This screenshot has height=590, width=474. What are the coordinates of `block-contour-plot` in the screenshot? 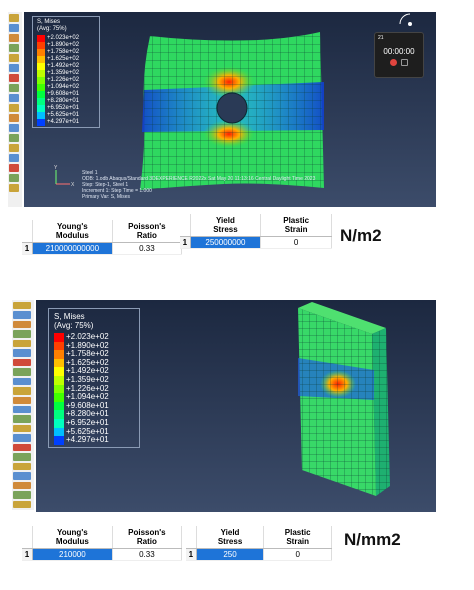 It's located at (344, 399).